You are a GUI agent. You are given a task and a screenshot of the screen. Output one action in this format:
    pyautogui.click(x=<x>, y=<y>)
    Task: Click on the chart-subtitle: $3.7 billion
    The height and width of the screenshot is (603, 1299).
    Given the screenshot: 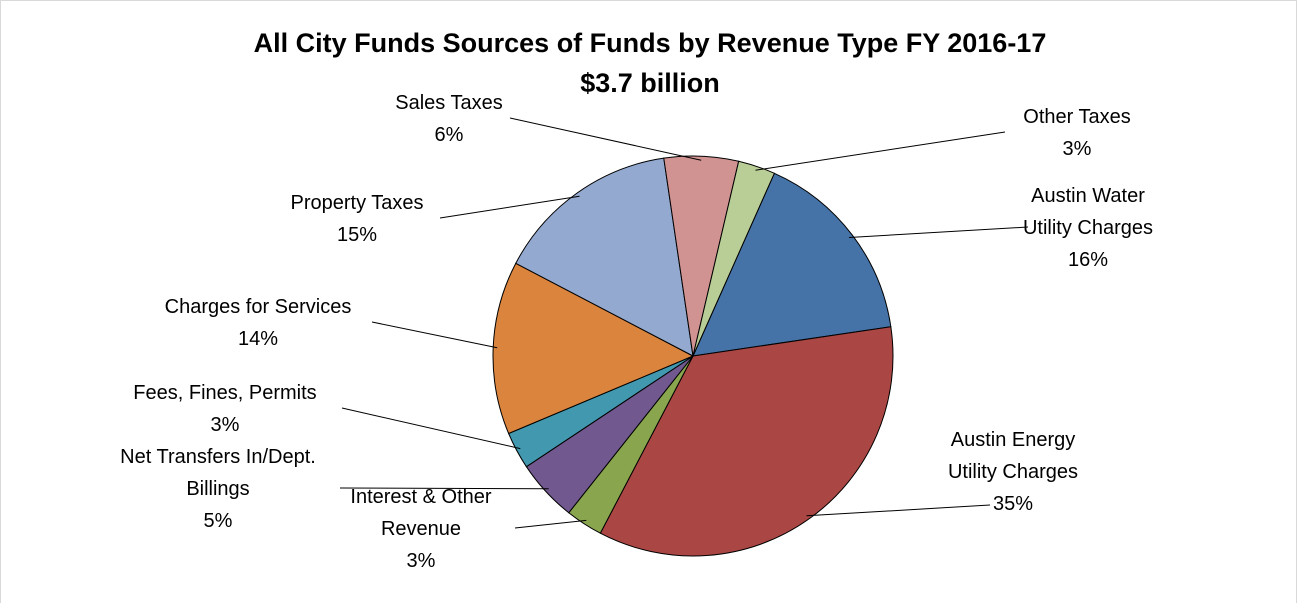 What is the action you would take?
    pyautogui.click(x=650, y=83)
    